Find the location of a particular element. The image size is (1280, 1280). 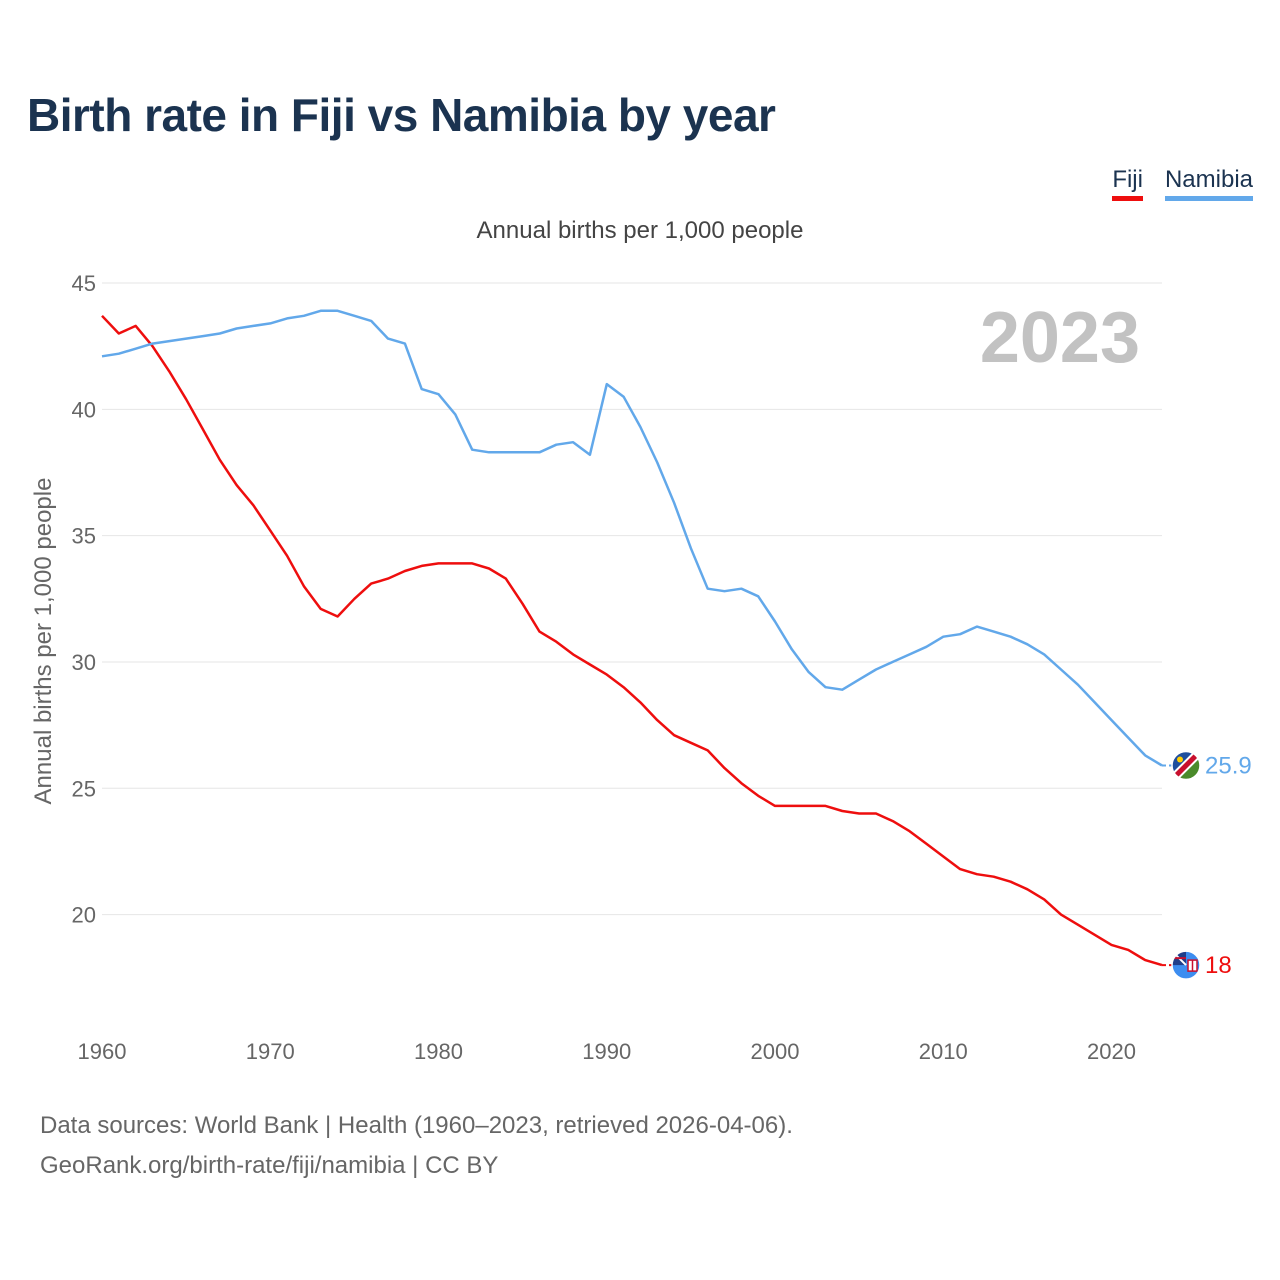

legend-item-namibia: Namibia is located at coordinates (1208, 183).